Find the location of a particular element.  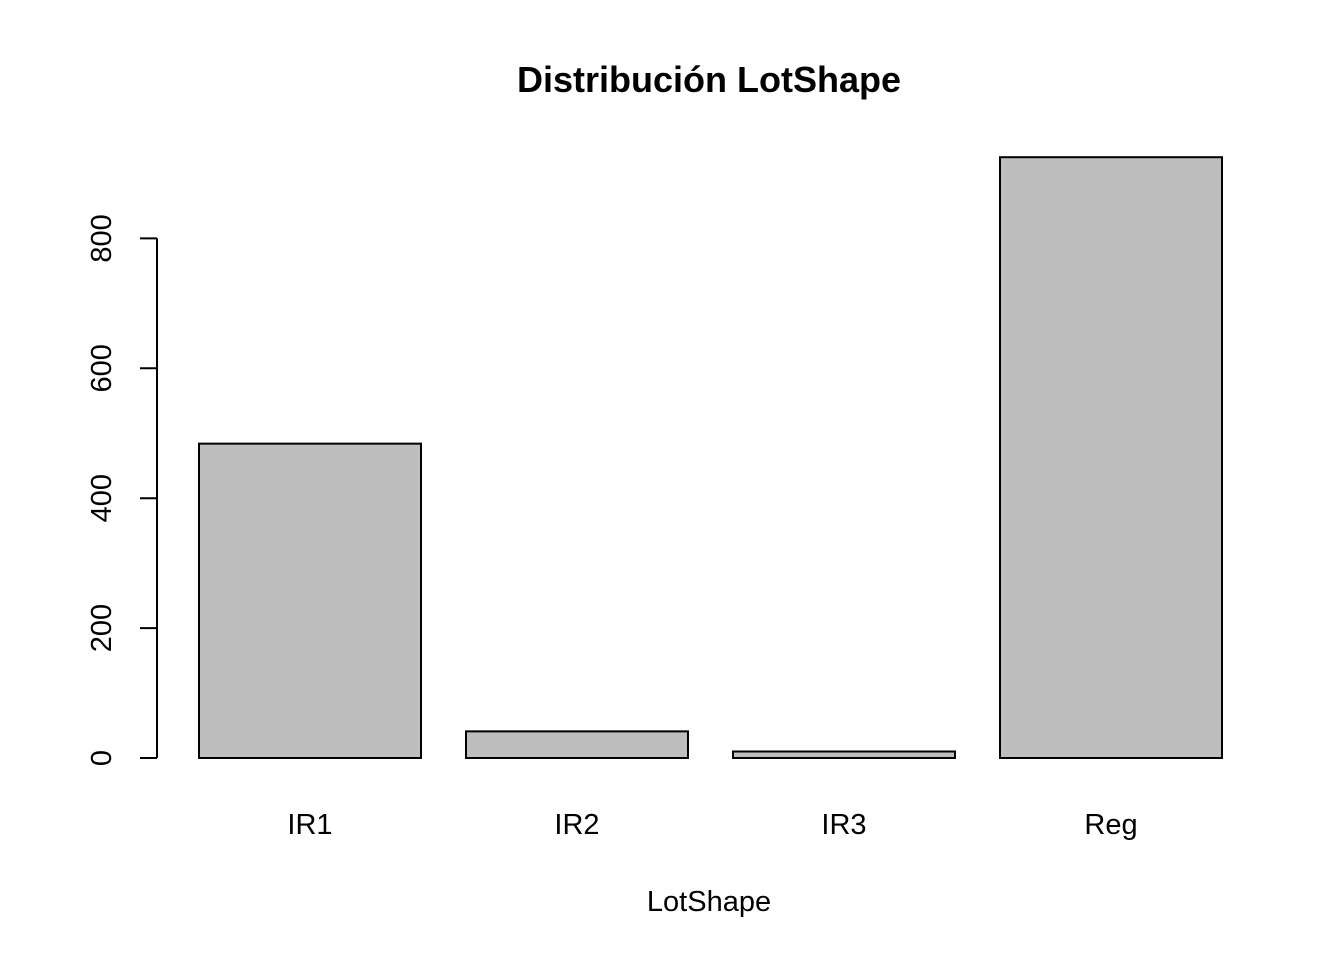

bar-ir1 is located at coordinates (310, 600).